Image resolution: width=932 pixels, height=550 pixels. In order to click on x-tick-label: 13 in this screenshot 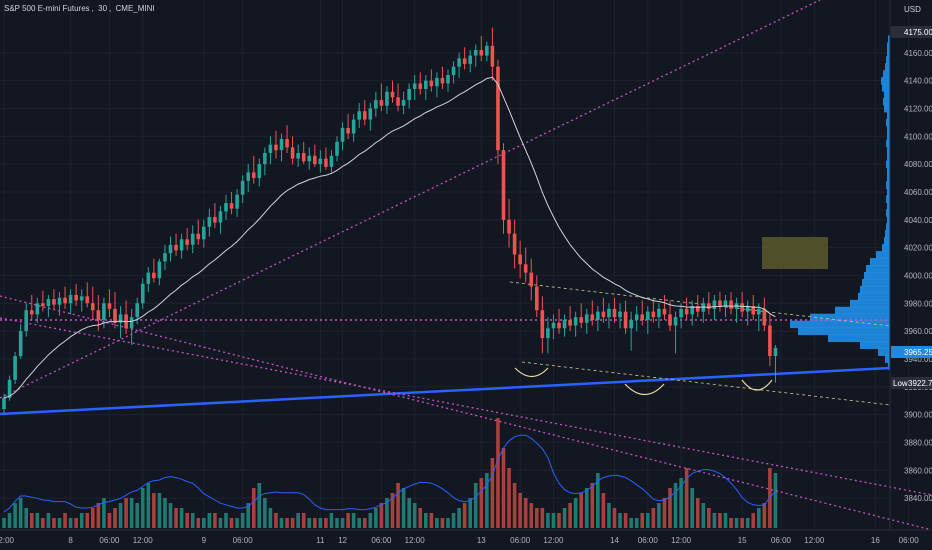, I will do `click(481, 540)`.